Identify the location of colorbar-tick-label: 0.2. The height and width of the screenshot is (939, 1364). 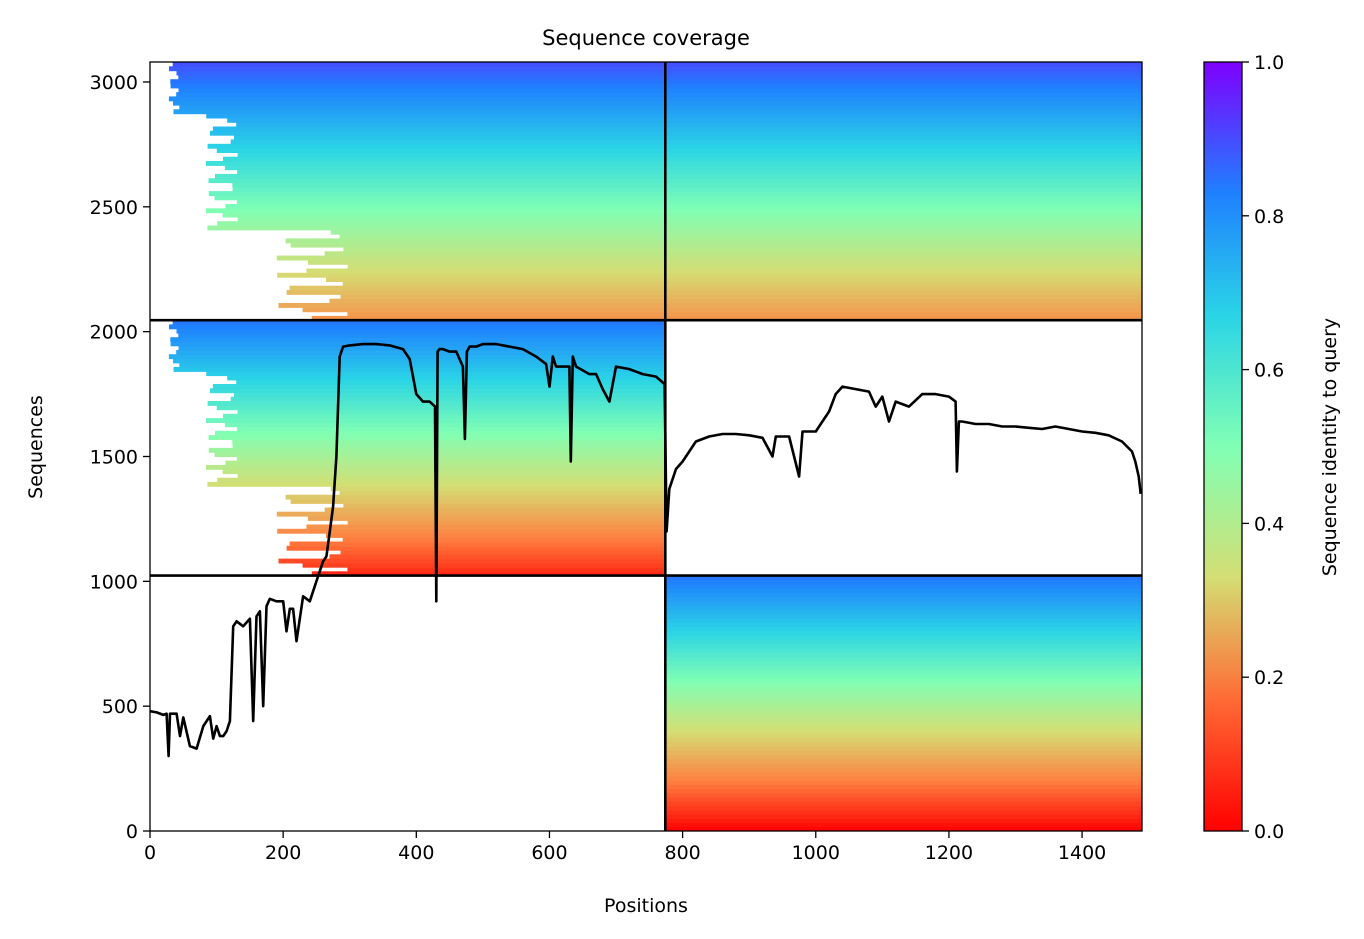
(1269, 678).